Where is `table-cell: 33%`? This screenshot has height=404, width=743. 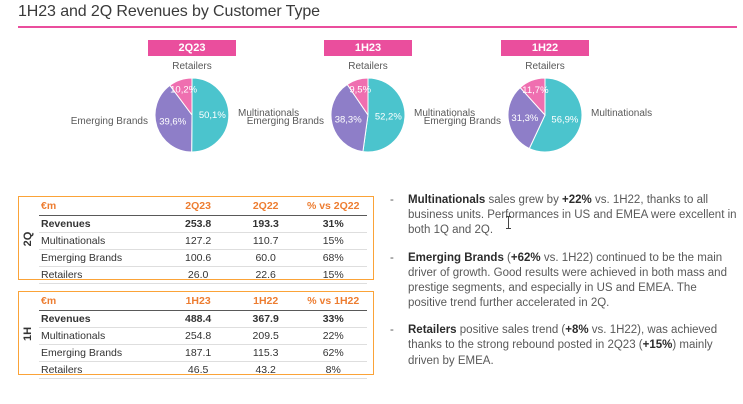 table-cell: 33% is located at coordinates (333, 319).